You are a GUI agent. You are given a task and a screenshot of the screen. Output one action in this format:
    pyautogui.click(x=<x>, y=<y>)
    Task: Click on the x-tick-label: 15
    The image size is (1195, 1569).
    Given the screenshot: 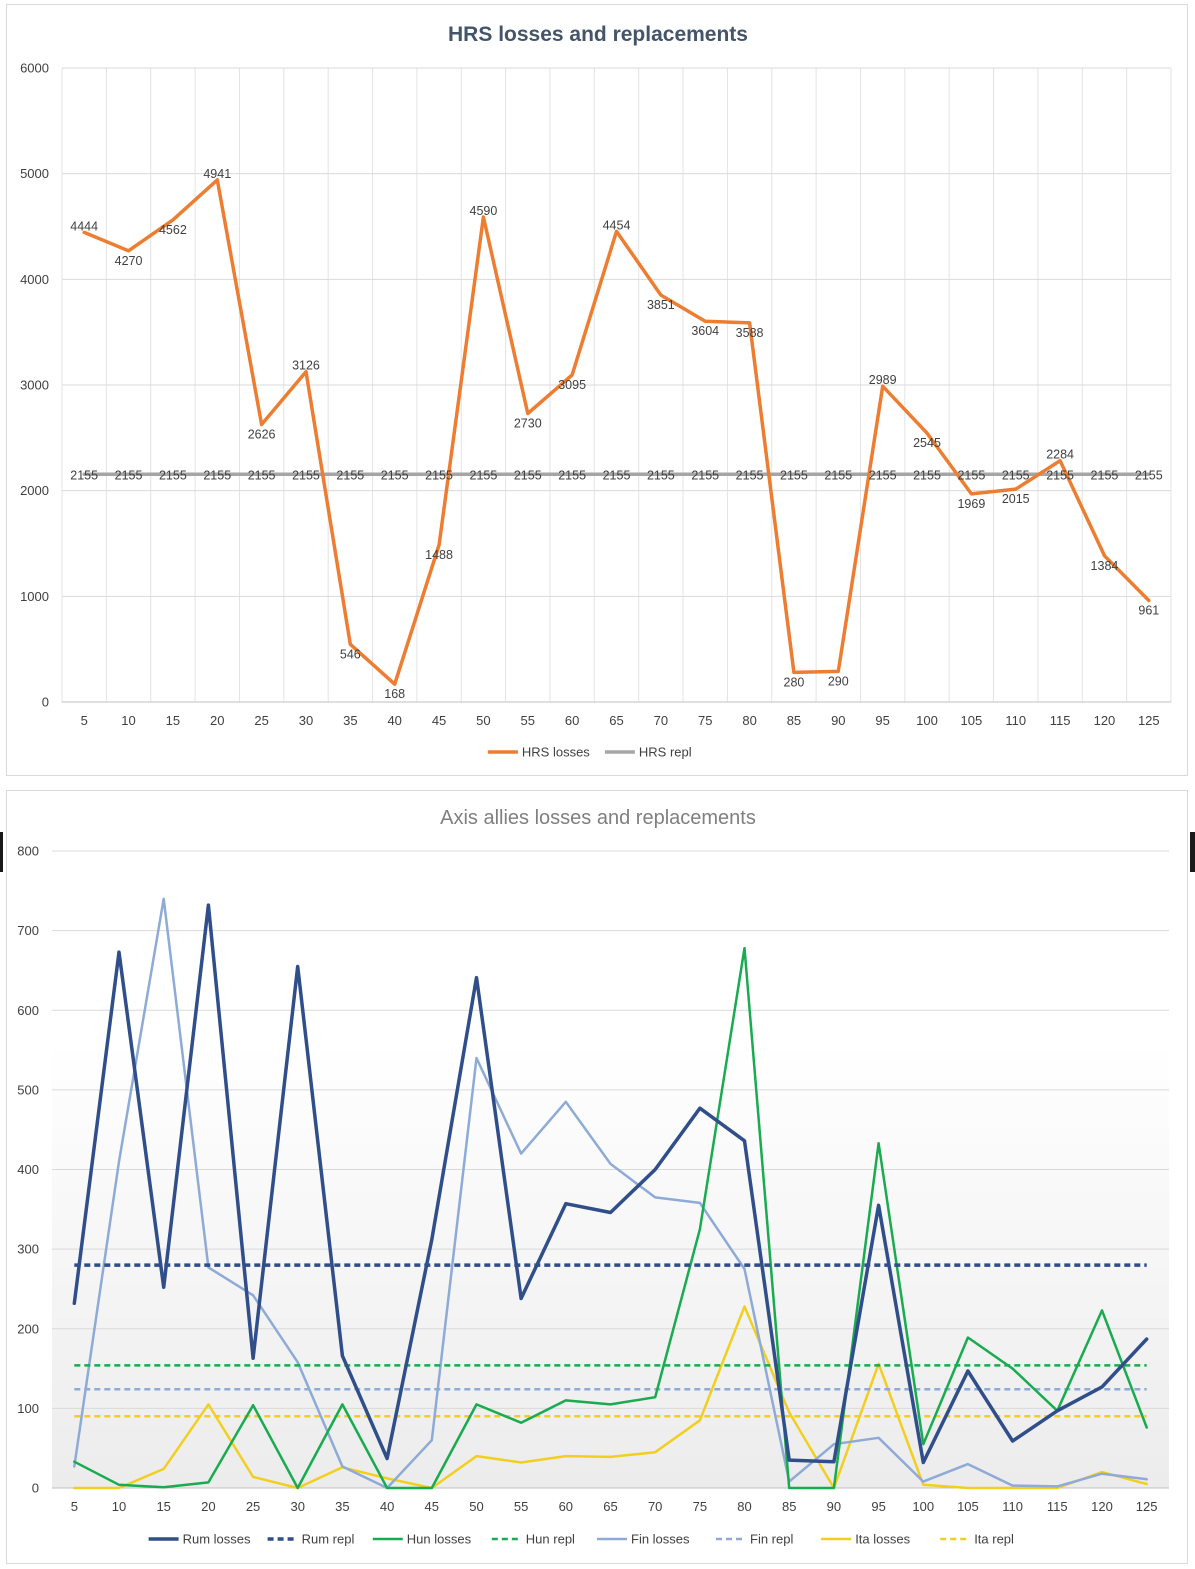 What is the action you would take?
    pyautogui.click(x=173, y=720)
    